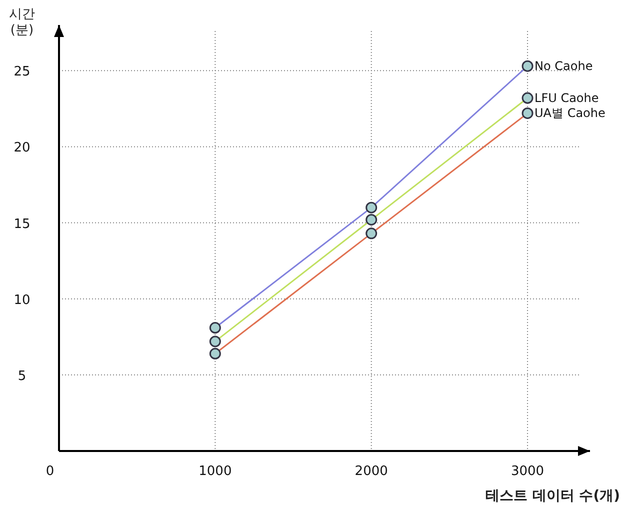 The height and width of the screenshot is (513, 631). Describe the element at coordinates (215, 471) in the screenshot. I see `x-tick-label: 1000` at that location.